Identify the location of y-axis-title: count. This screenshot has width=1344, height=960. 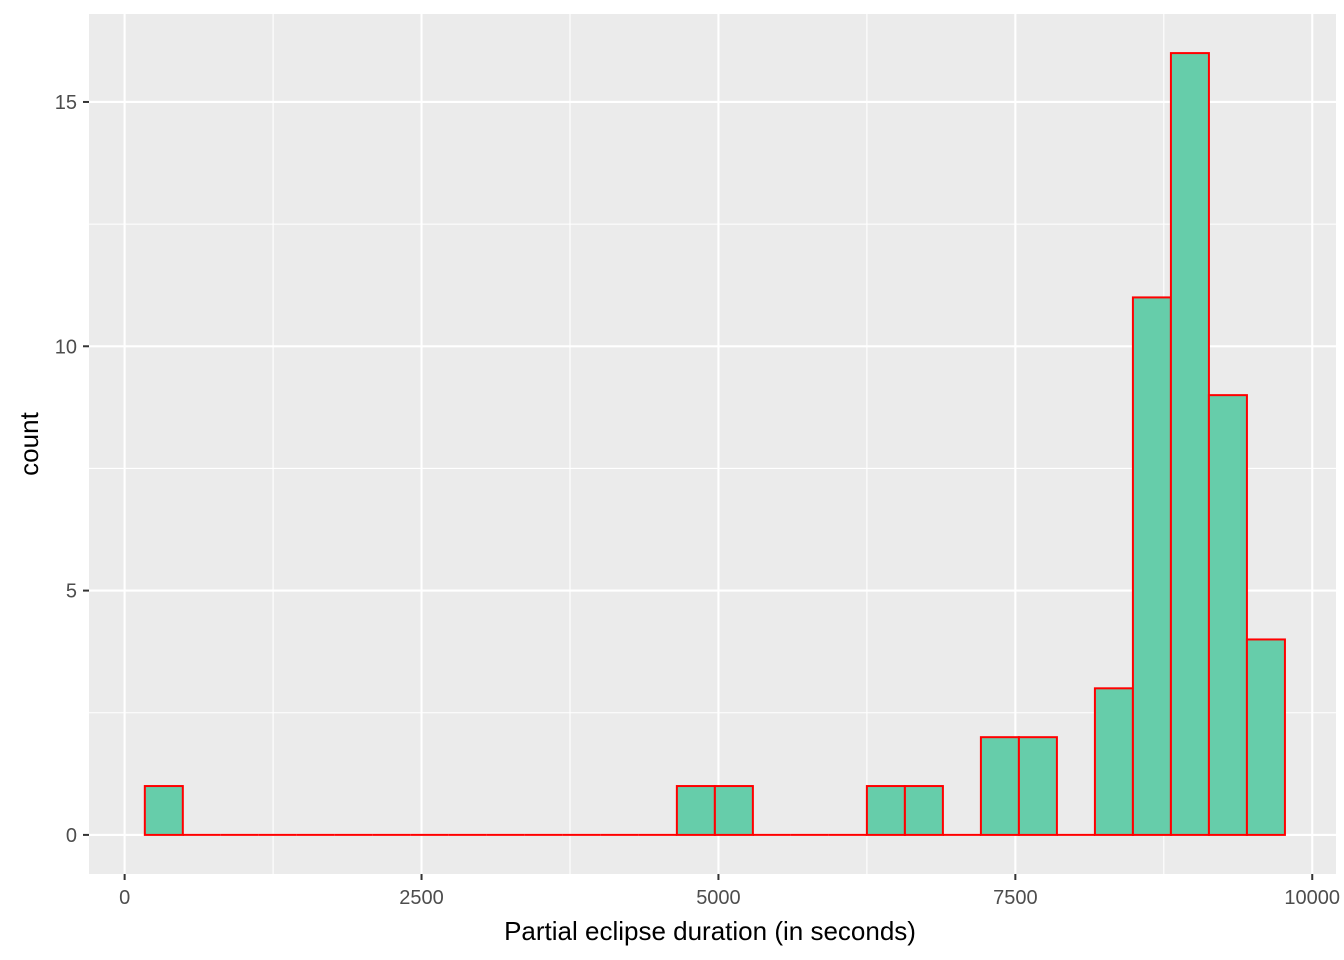
(29, 443).